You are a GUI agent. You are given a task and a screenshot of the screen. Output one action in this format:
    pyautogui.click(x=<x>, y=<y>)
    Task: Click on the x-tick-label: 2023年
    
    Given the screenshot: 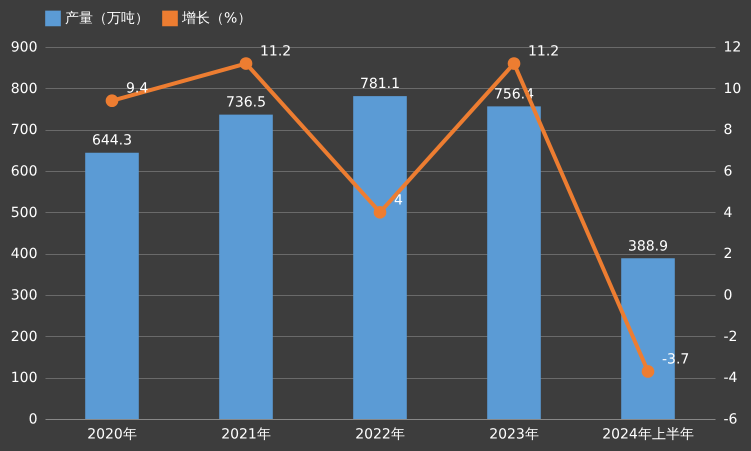 What is the action you would take?
    pyautogui.click(x=514, y=434)
    